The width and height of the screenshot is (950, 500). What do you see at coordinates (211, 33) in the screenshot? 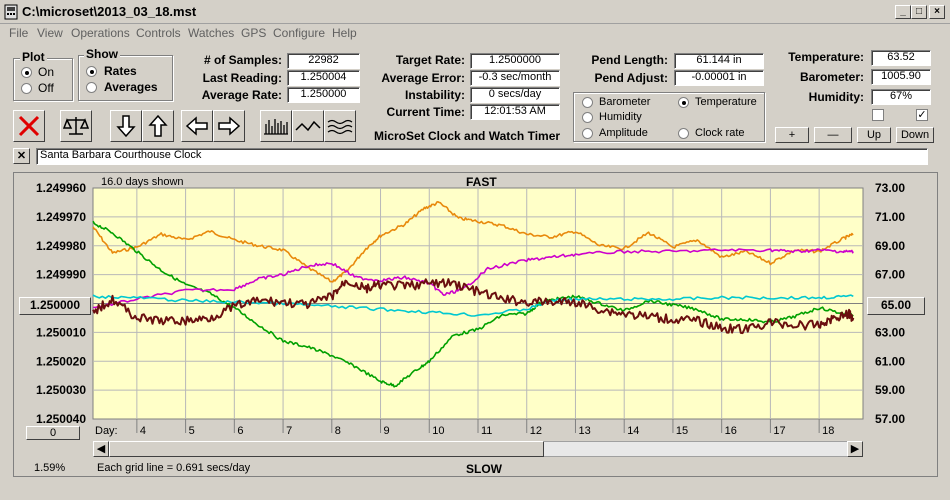
I see `menu-watches: Watches` at bounding box center [211, 33].